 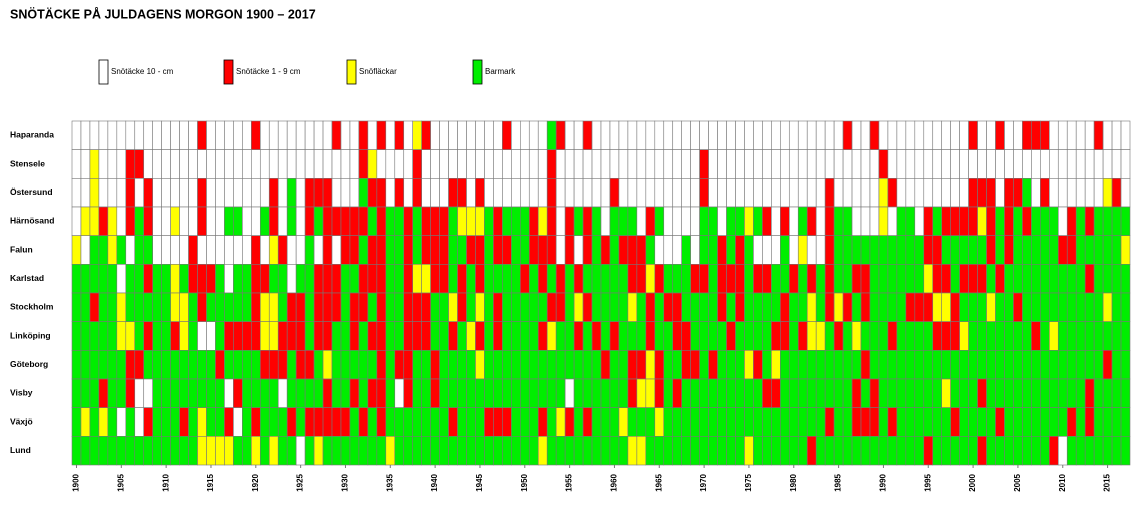 I want to click on row-label: Stockholm, so click(x=32, y=307).